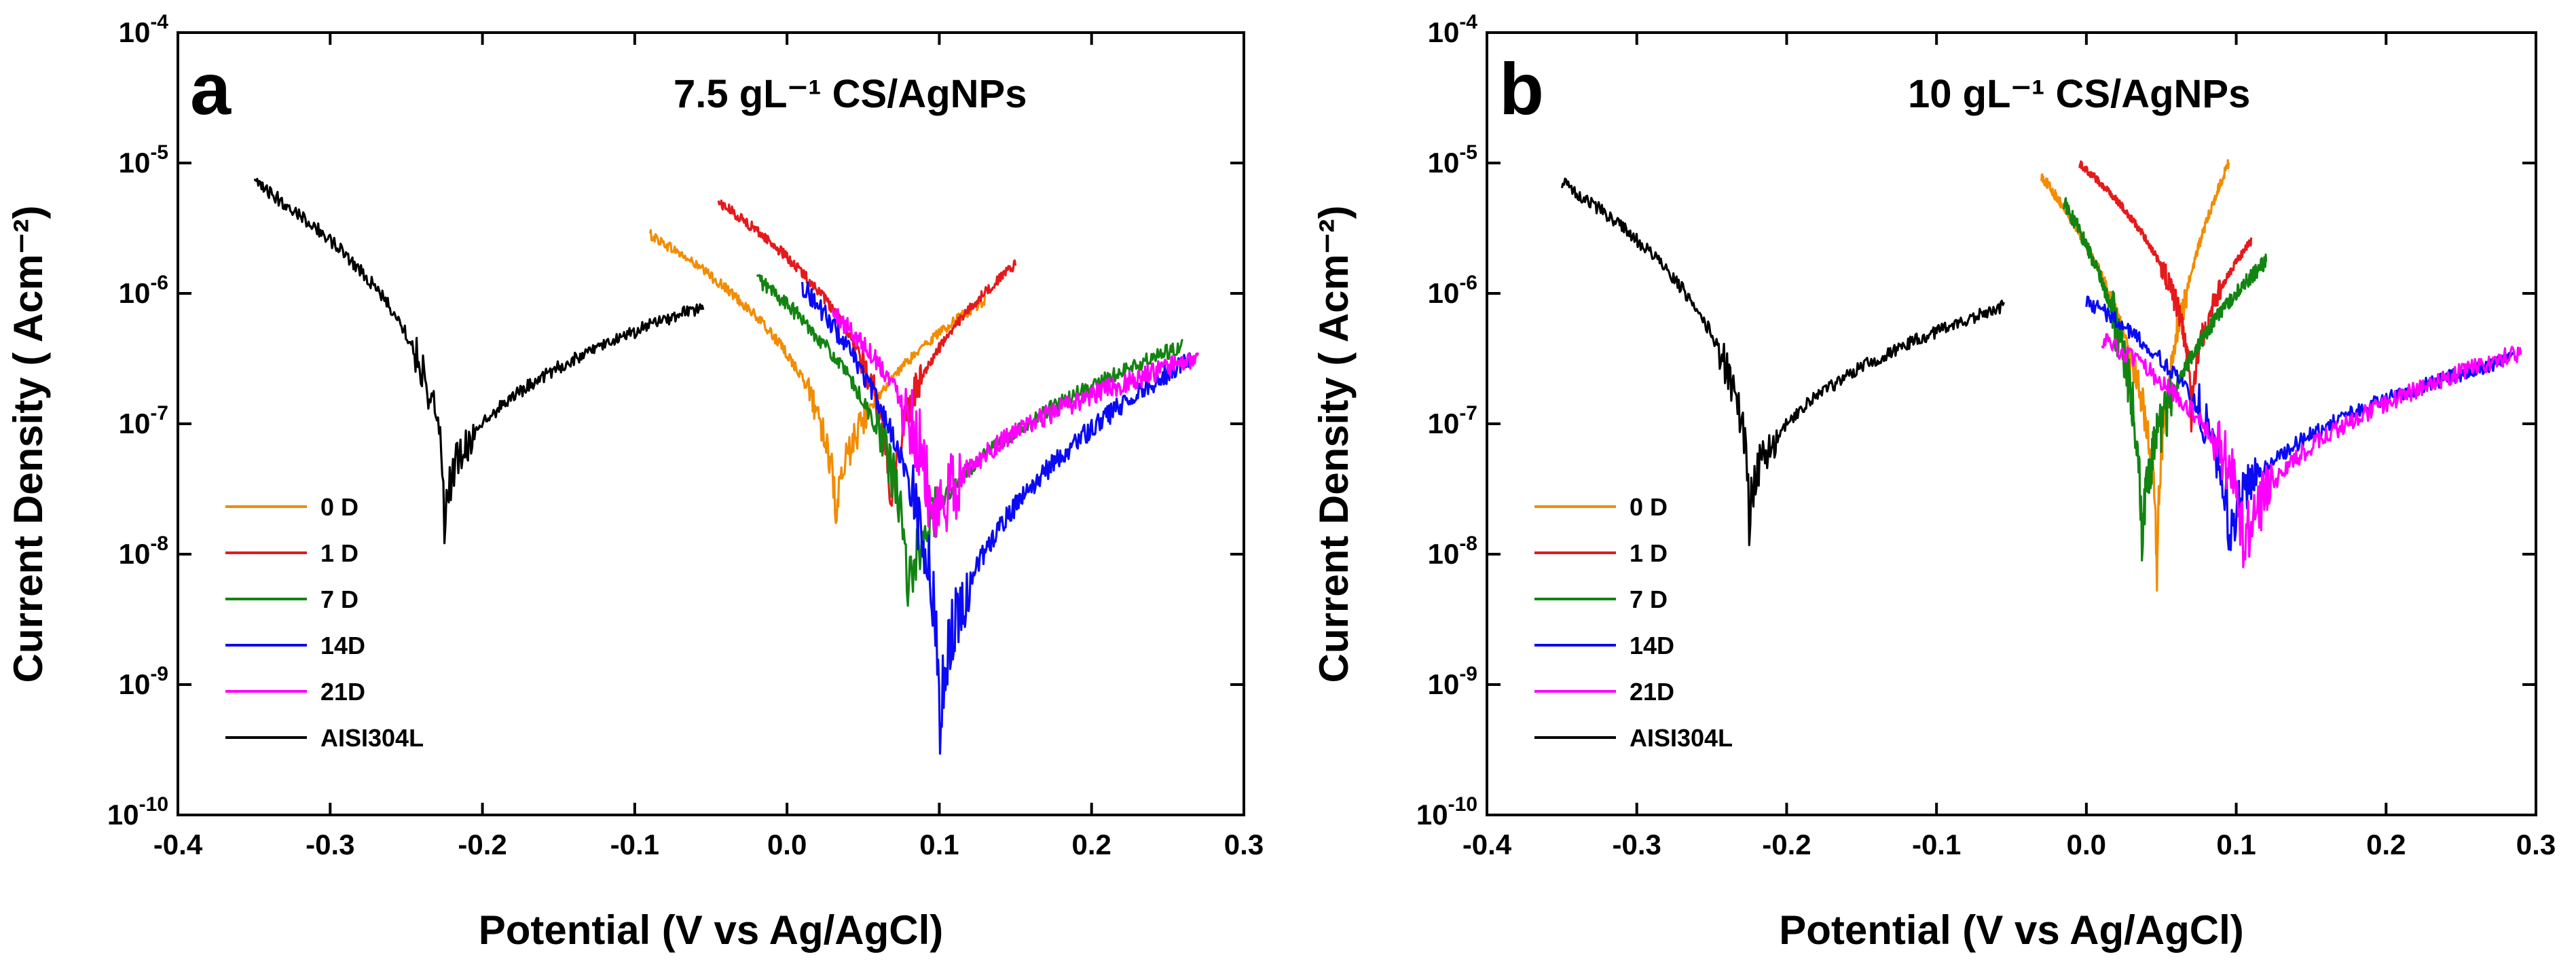 The image size is (2576, 980). What do you see at coordinates (211, 89) in the screenshot?
I see `panel-letter: a` at bounding box center [211, 89].